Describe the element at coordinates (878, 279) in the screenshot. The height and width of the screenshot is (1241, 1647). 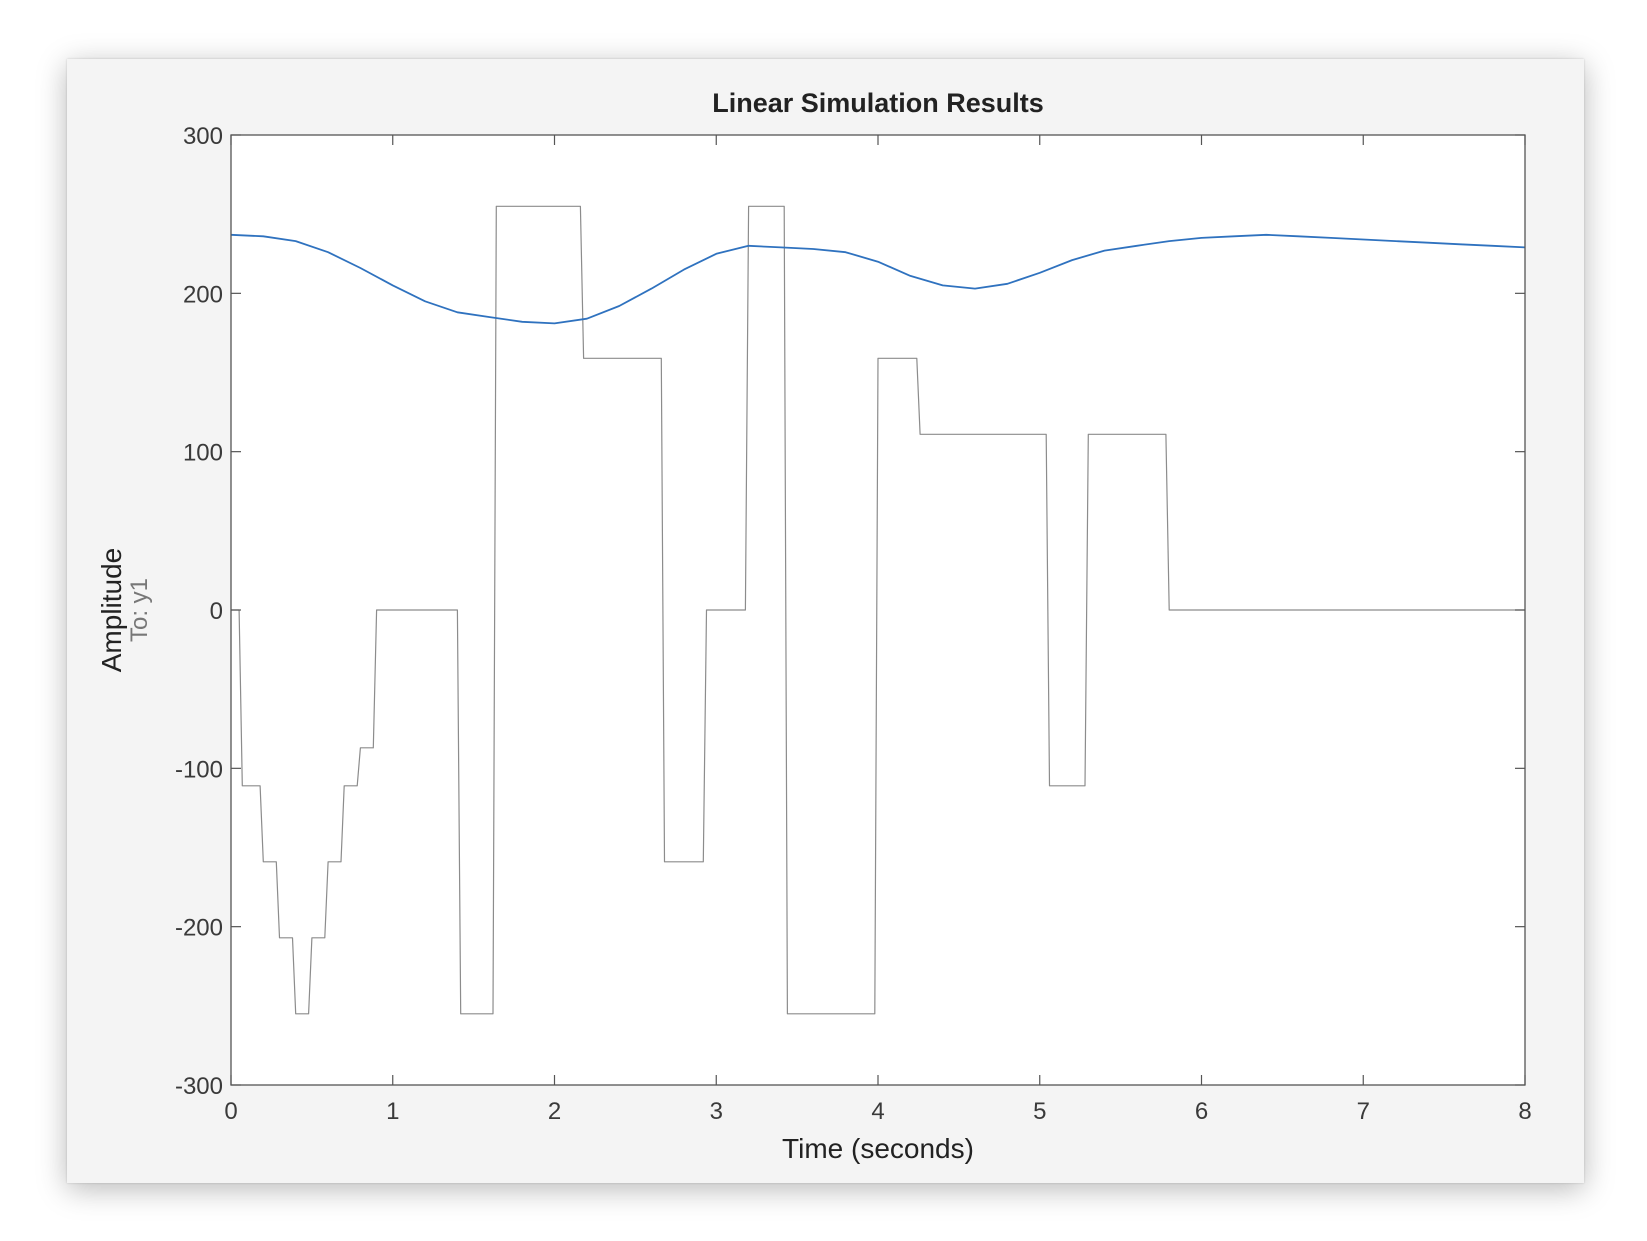
I see `response-signal-line` at that location.